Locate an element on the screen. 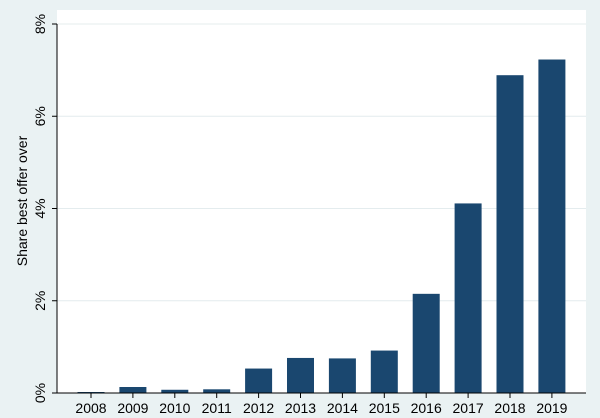 The height and width of the screenshot is (418, 600). bar-2012 is located at coordinates (259, 380).